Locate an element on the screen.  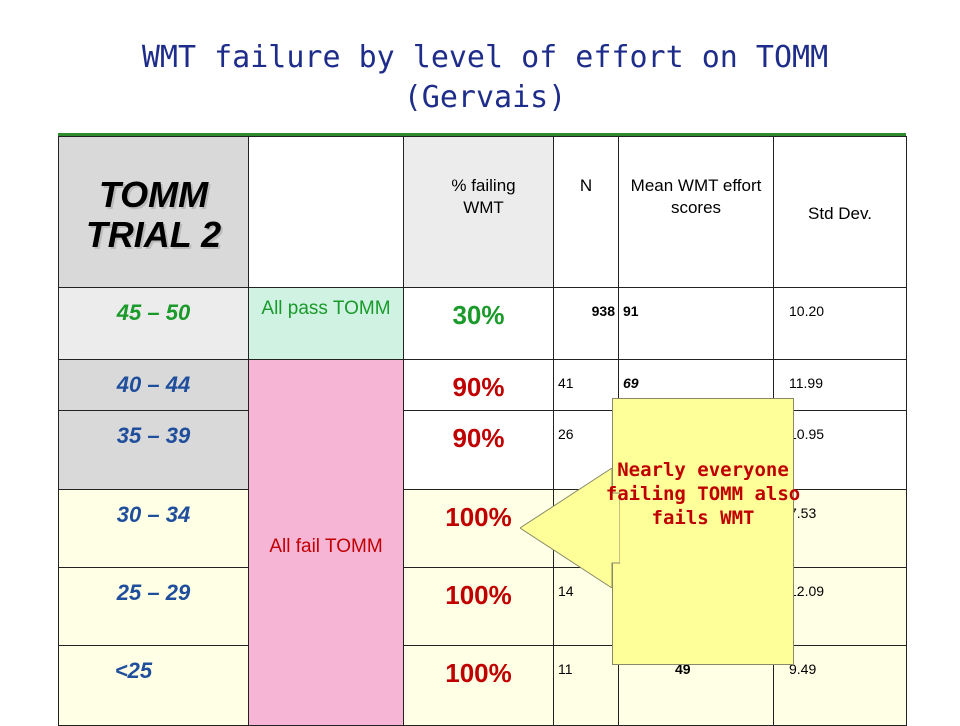
status-fail-cell: All fail TOMM is located at coordinates (326, 542).